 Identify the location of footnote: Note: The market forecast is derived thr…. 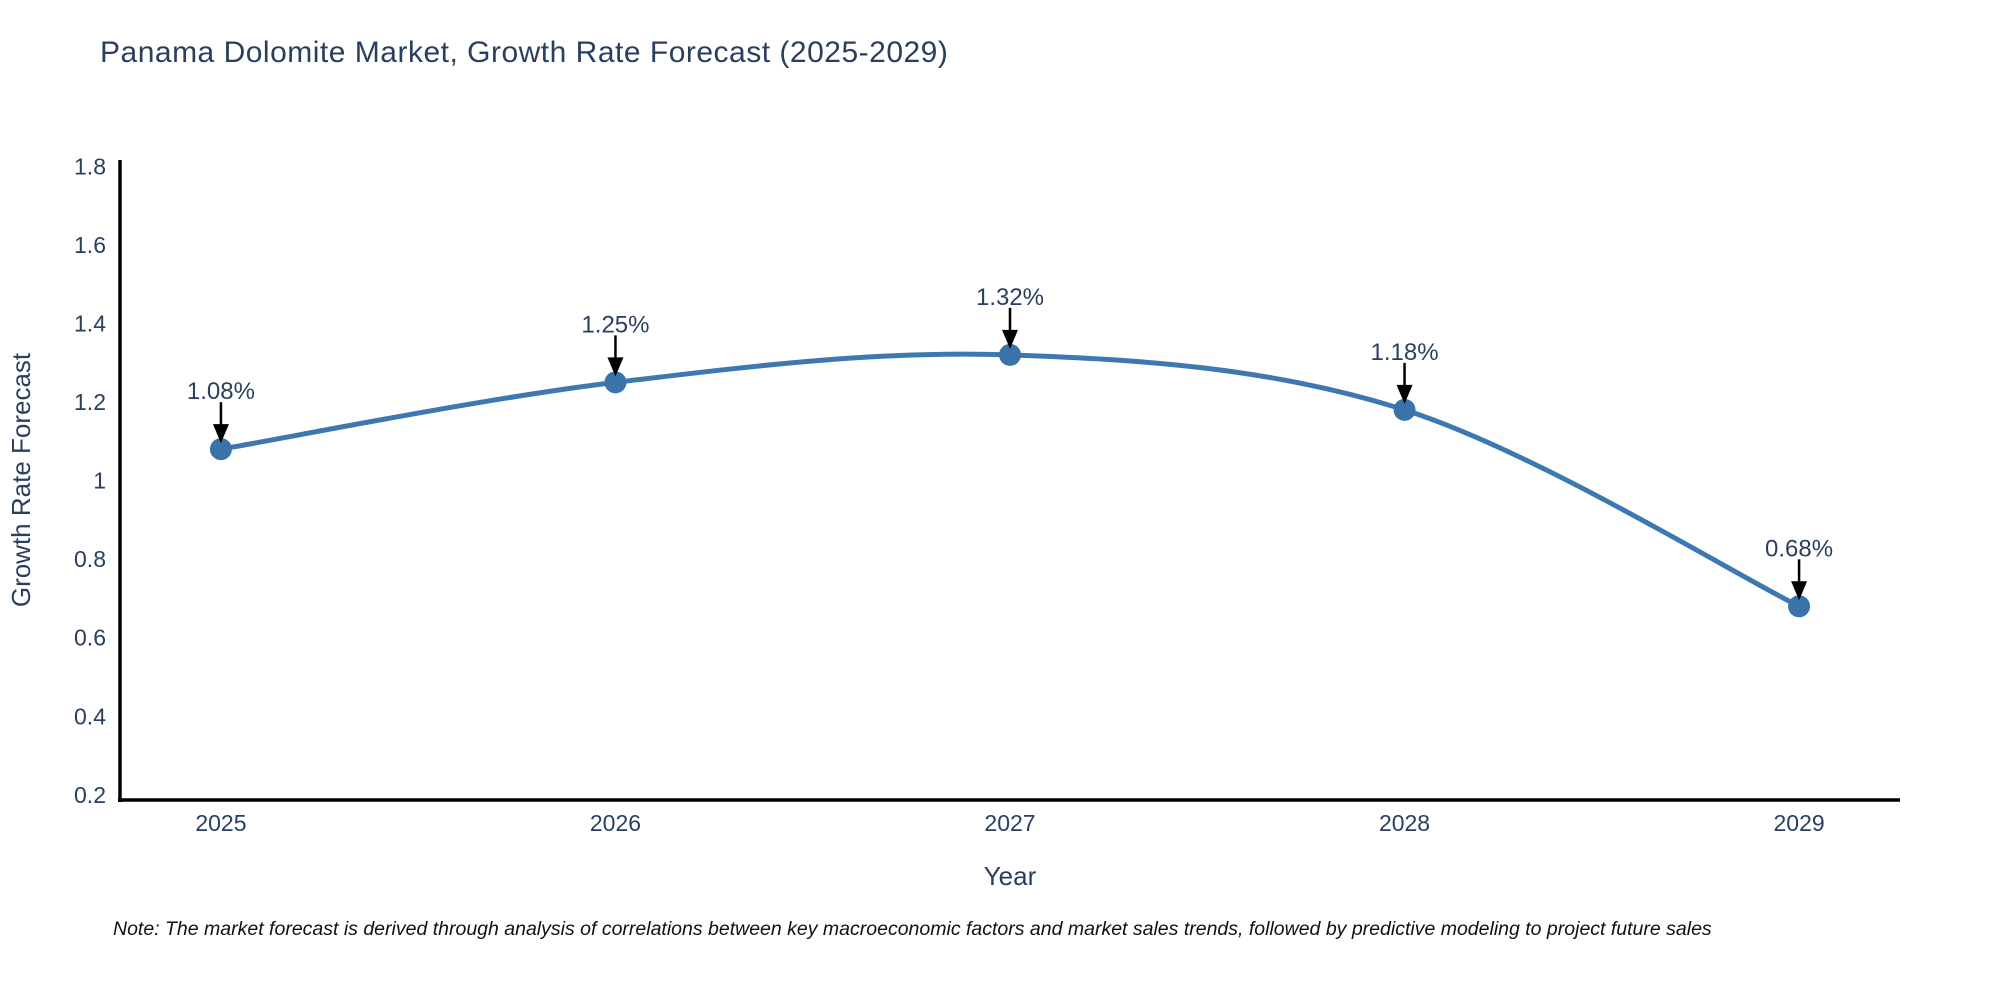
(912, 929).